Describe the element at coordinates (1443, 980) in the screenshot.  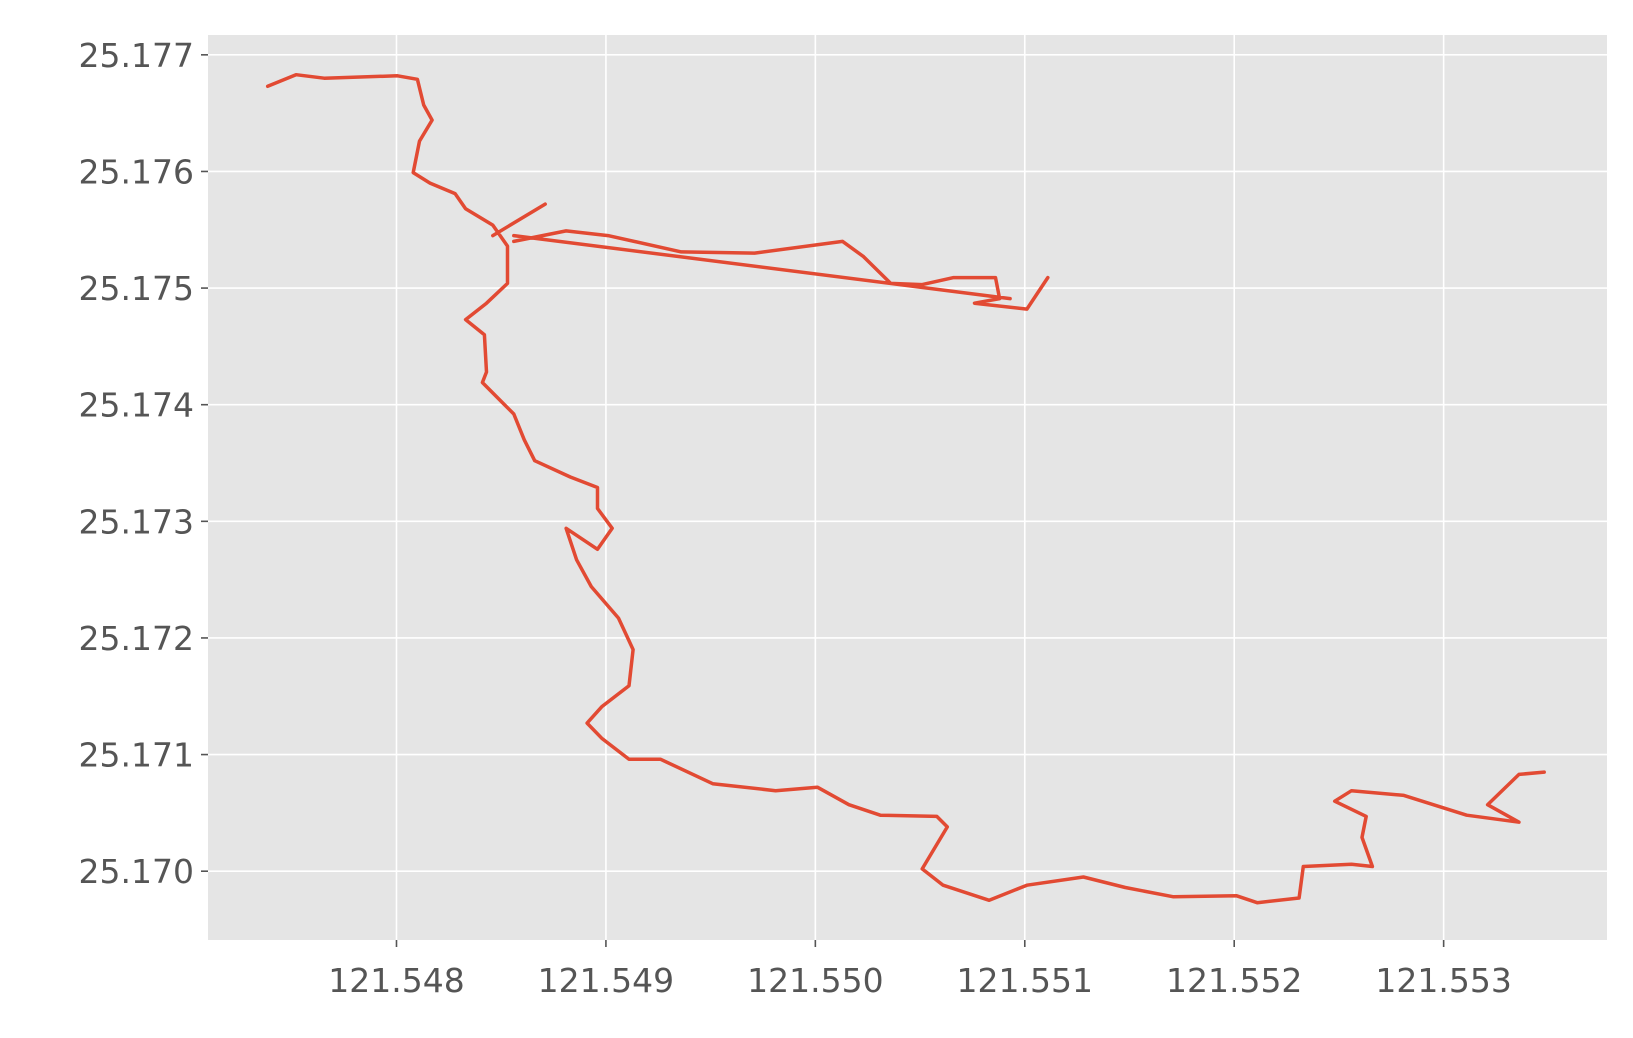
I see `x-tick-label: 121.553` at that location.